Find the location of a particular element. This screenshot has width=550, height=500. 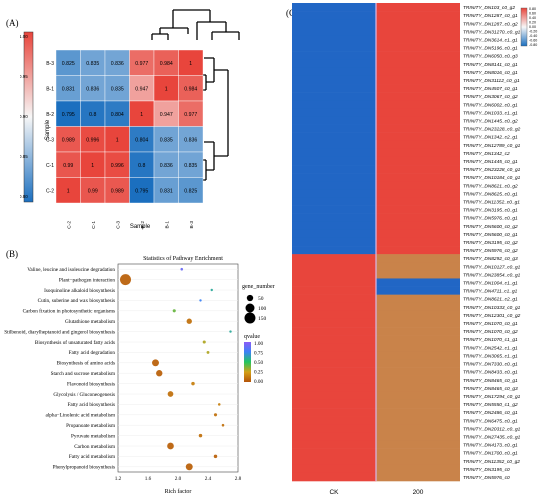

column-label: B-3 is located at coordinates (192, 225).